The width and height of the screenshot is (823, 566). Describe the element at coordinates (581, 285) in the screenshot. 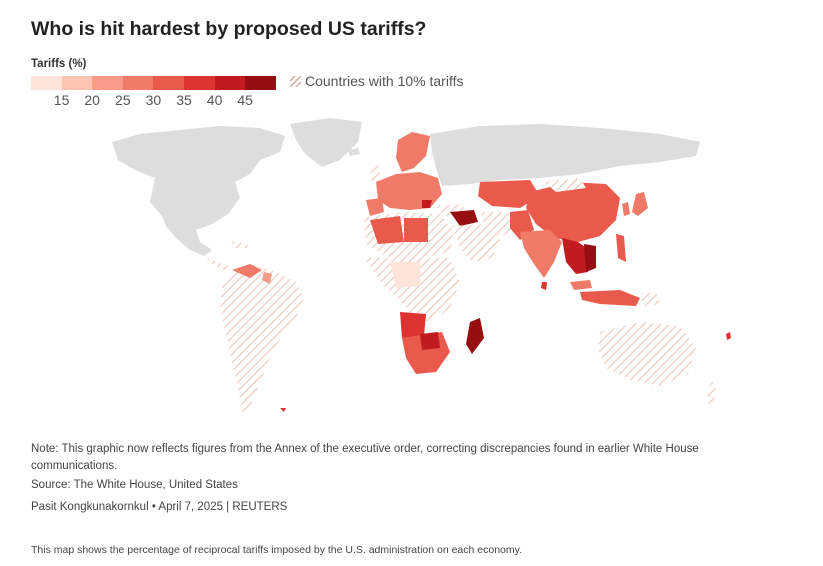

I see `malaysia` at that location.